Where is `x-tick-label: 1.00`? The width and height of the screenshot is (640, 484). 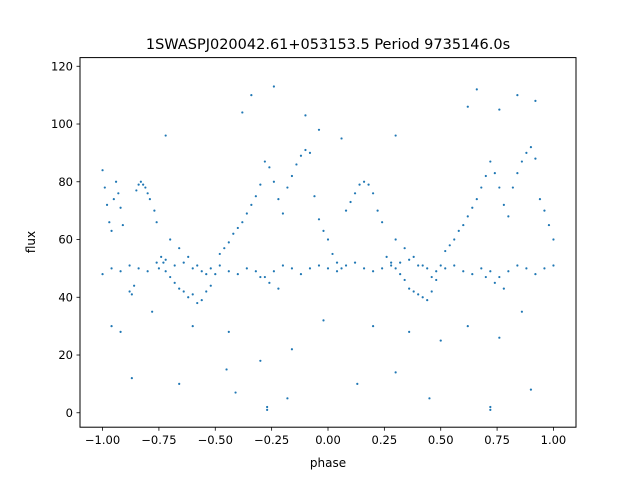 x-tick-label: 1.00 is located at coordinates (554, 440).